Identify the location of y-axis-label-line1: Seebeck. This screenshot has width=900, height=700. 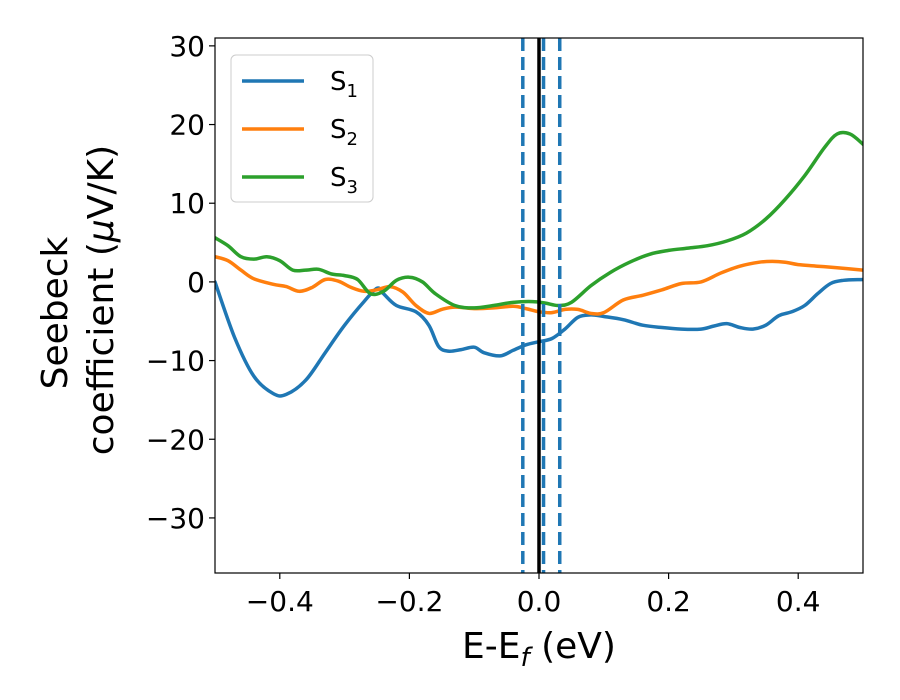
(55, 312).